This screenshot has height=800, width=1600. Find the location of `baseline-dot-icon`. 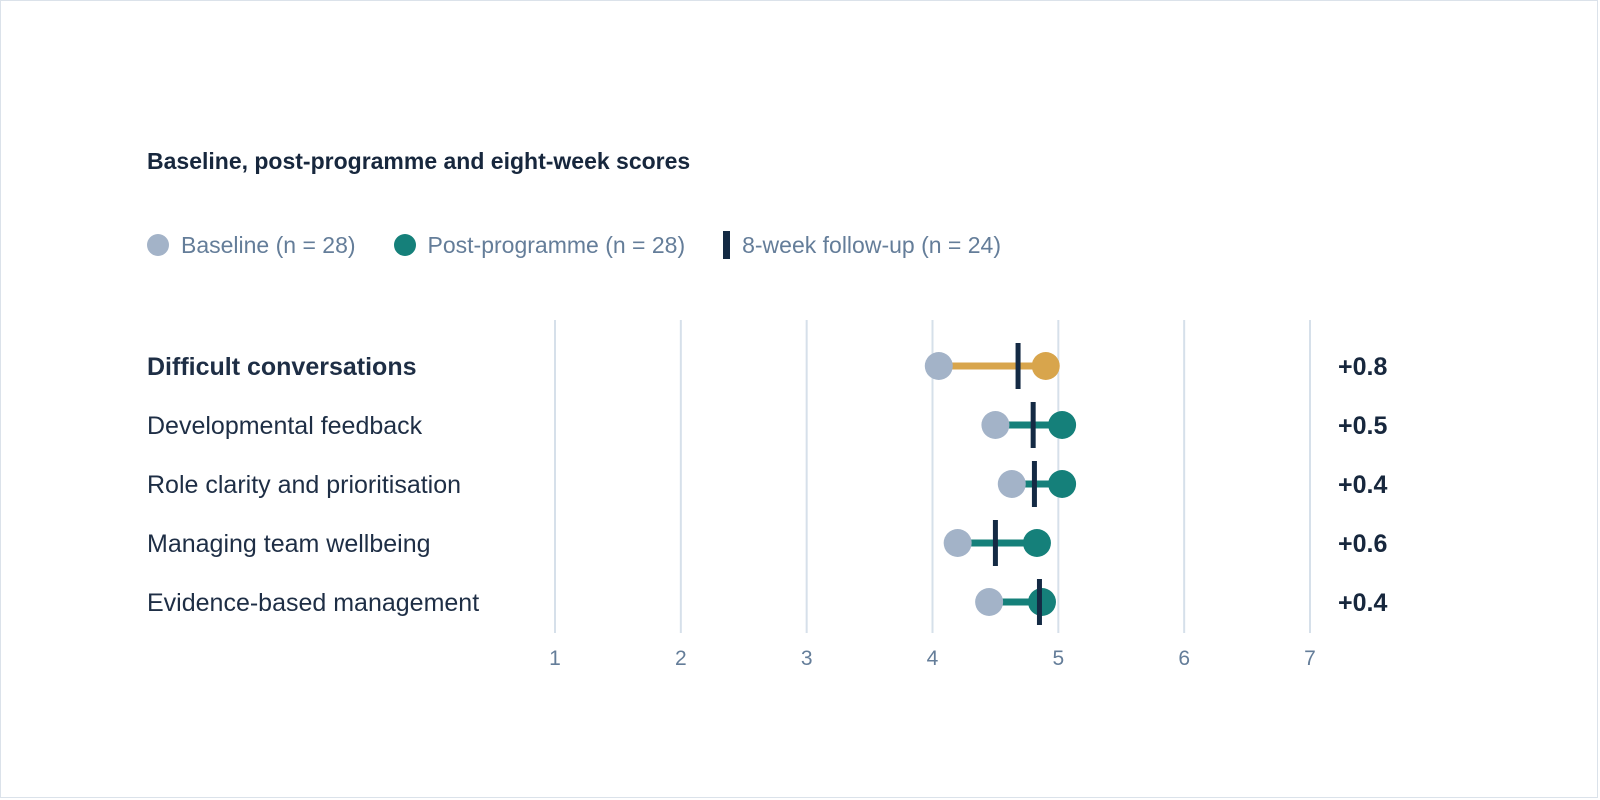

baseline-dot-icon is located at coordinates (158, 245).